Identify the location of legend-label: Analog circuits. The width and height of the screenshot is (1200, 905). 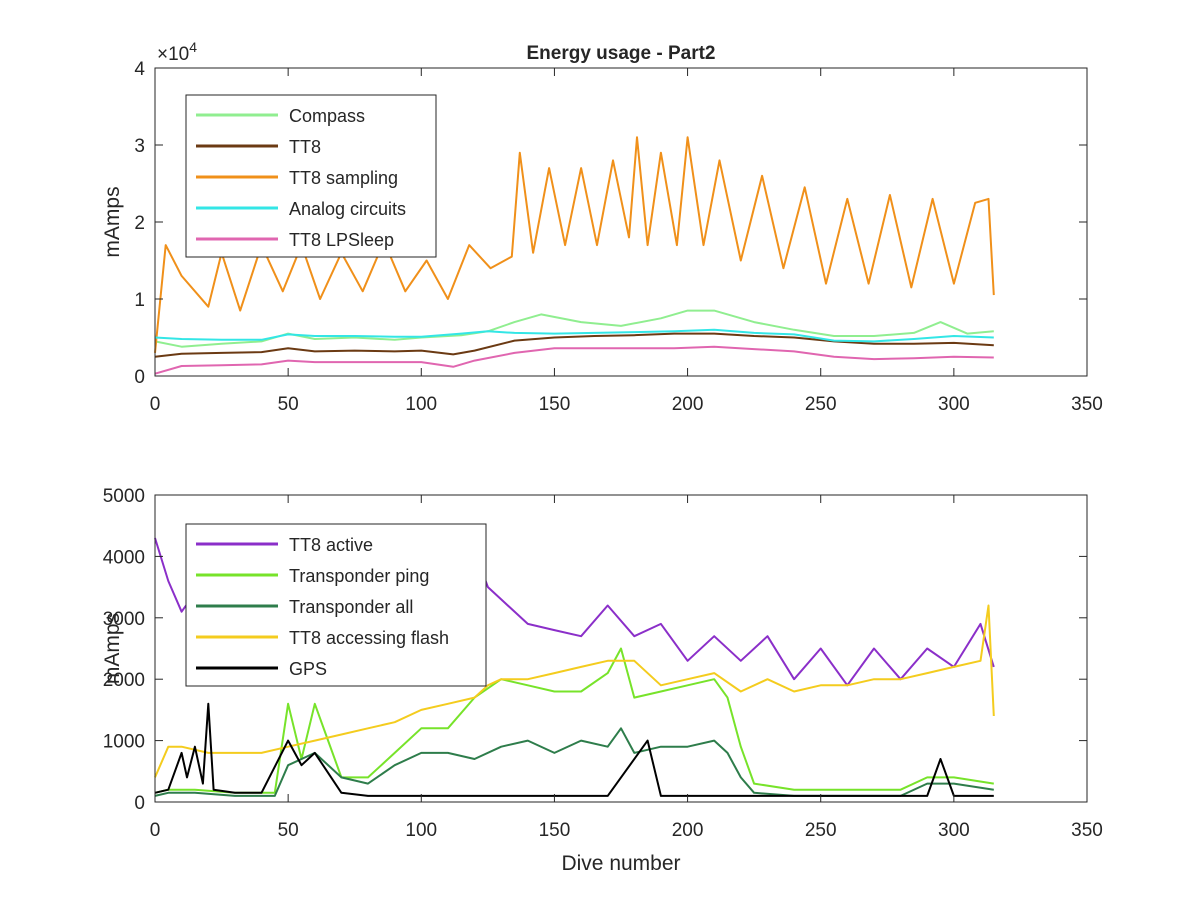
(347, 209).